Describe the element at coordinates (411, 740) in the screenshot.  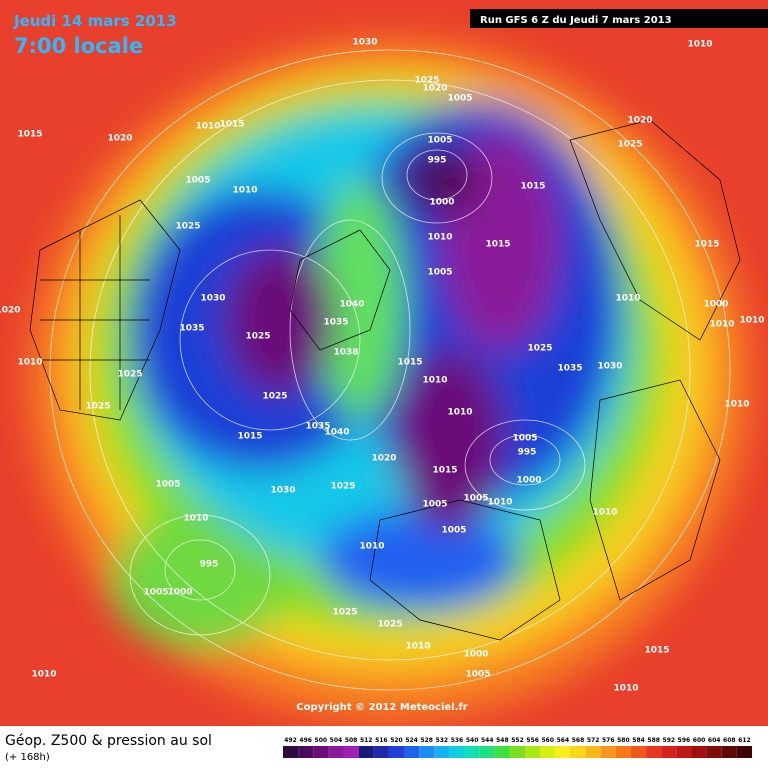
I see `scale-label: 524` at that location.